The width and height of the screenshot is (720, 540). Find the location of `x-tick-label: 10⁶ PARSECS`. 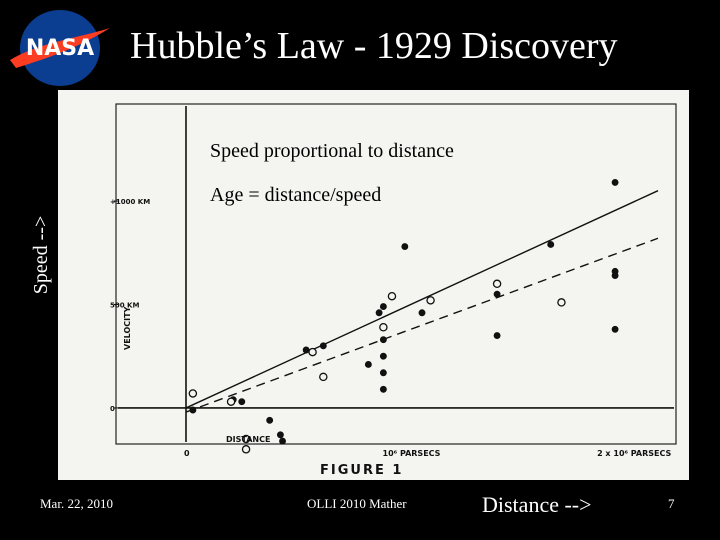

x-tick-label: 10⁶ PARSECS is located at coordinates (412, 453).